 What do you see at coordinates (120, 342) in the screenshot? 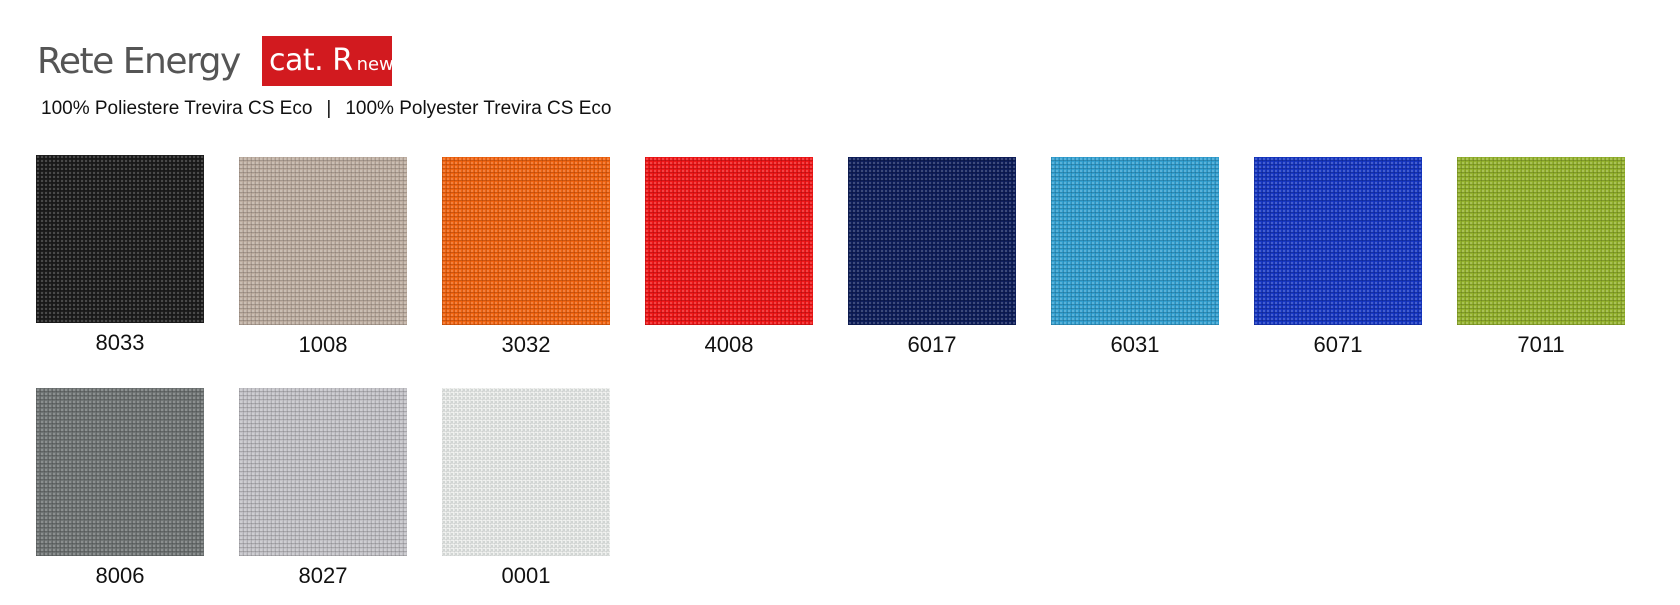
I see `swatch-code: 8033` at bounding box center [120, 342].